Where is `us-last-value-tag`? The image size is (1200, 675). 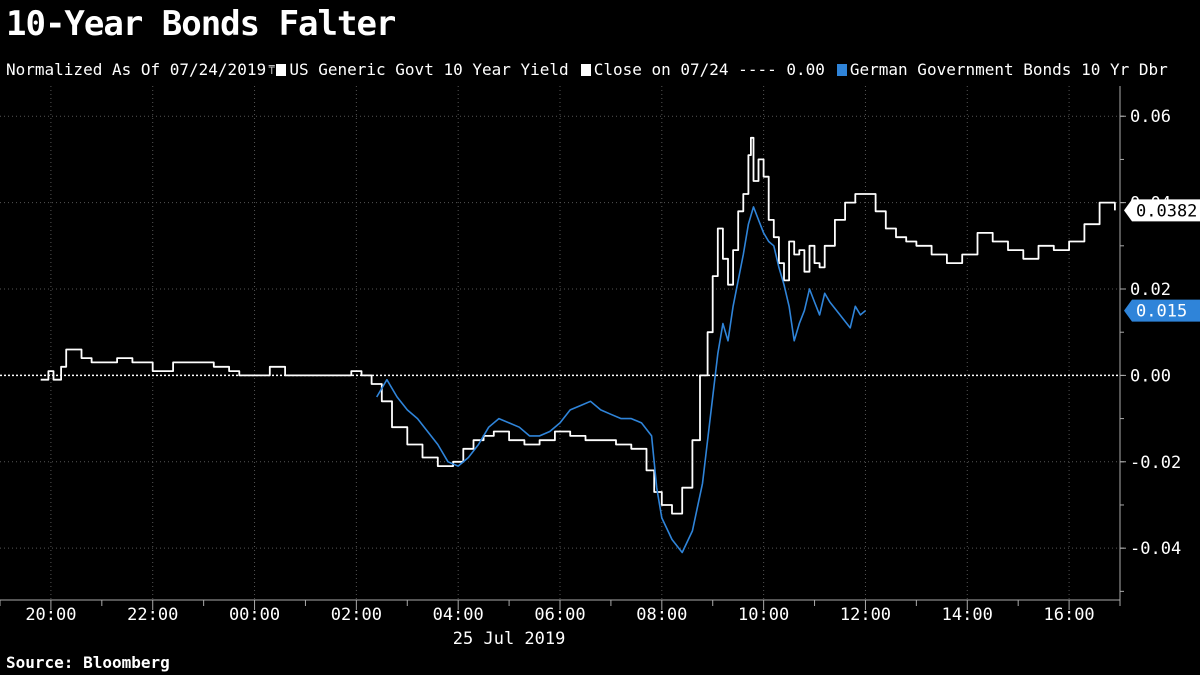 us-last-value-tag is located at coordinates (1162, 210).